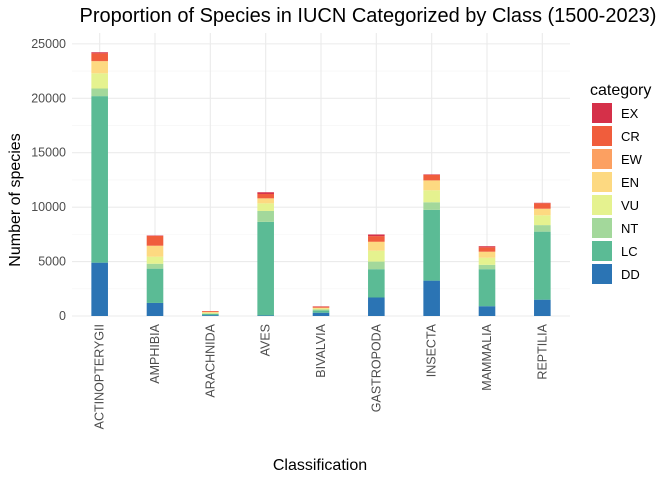 Image resolution: width=672 pixels, height=480 pixels. I want to click on legend-swatch-vu, so click(602, 205).